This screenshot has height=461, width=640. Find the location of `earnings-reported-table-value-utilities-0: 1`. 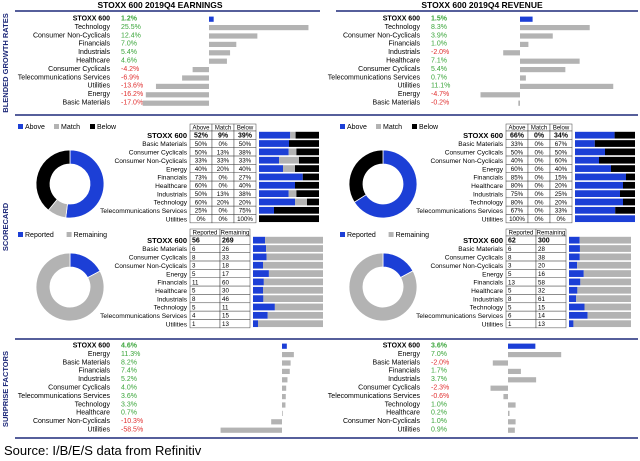

earnings-reported-table-value-utilities-0: 1 is located at coordinates (194, 324).